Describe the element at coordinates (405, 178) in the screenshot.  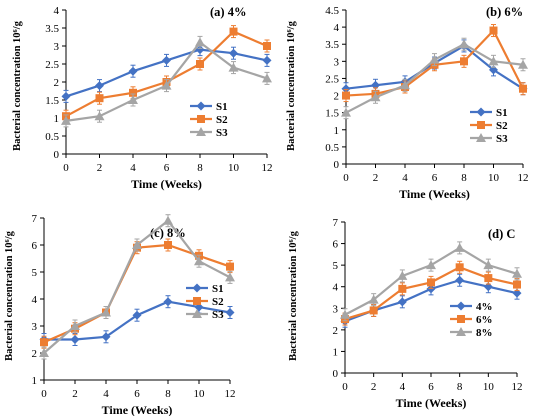
I see `x-tick-label: 4` at that location.